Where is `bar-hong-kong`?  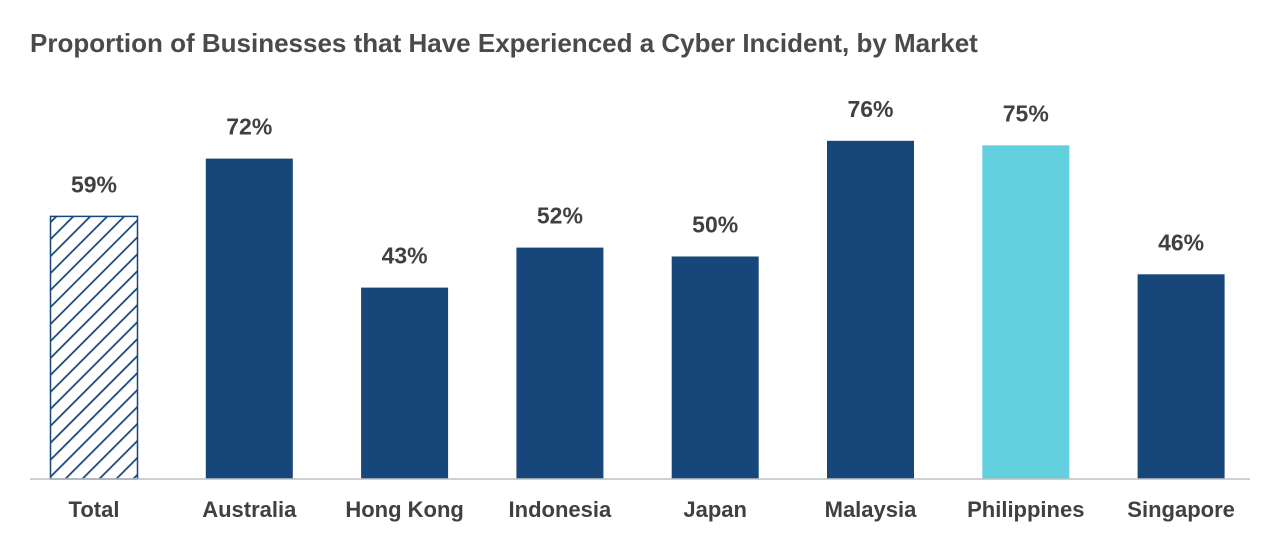 bar-hong-kong is located at coordinates (405, 383).